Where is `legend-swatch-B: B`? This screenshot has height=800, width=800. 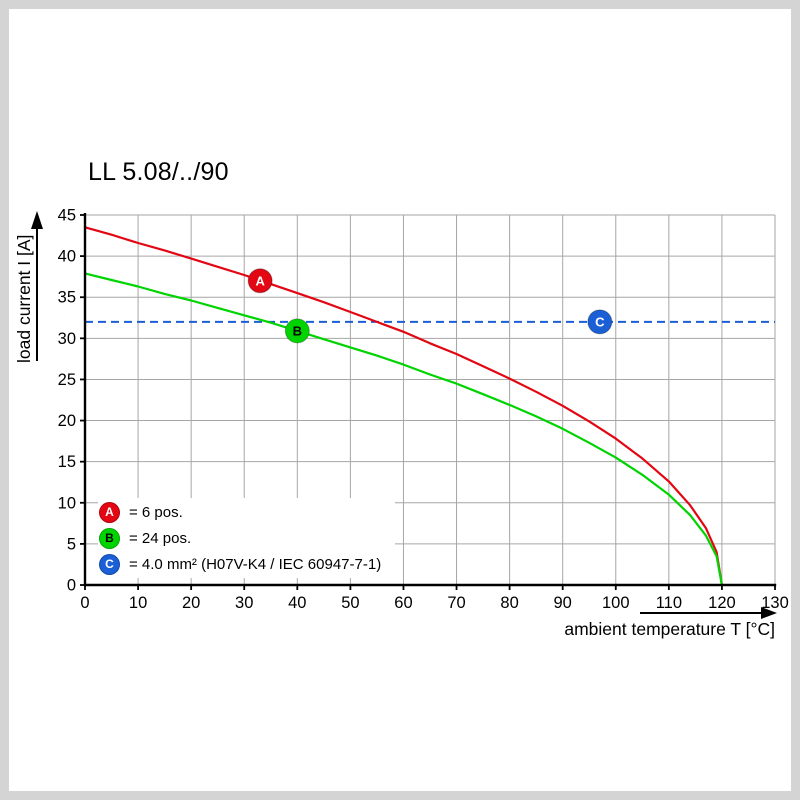
legend-swatch-B: B is located at coordinates (109, 538).